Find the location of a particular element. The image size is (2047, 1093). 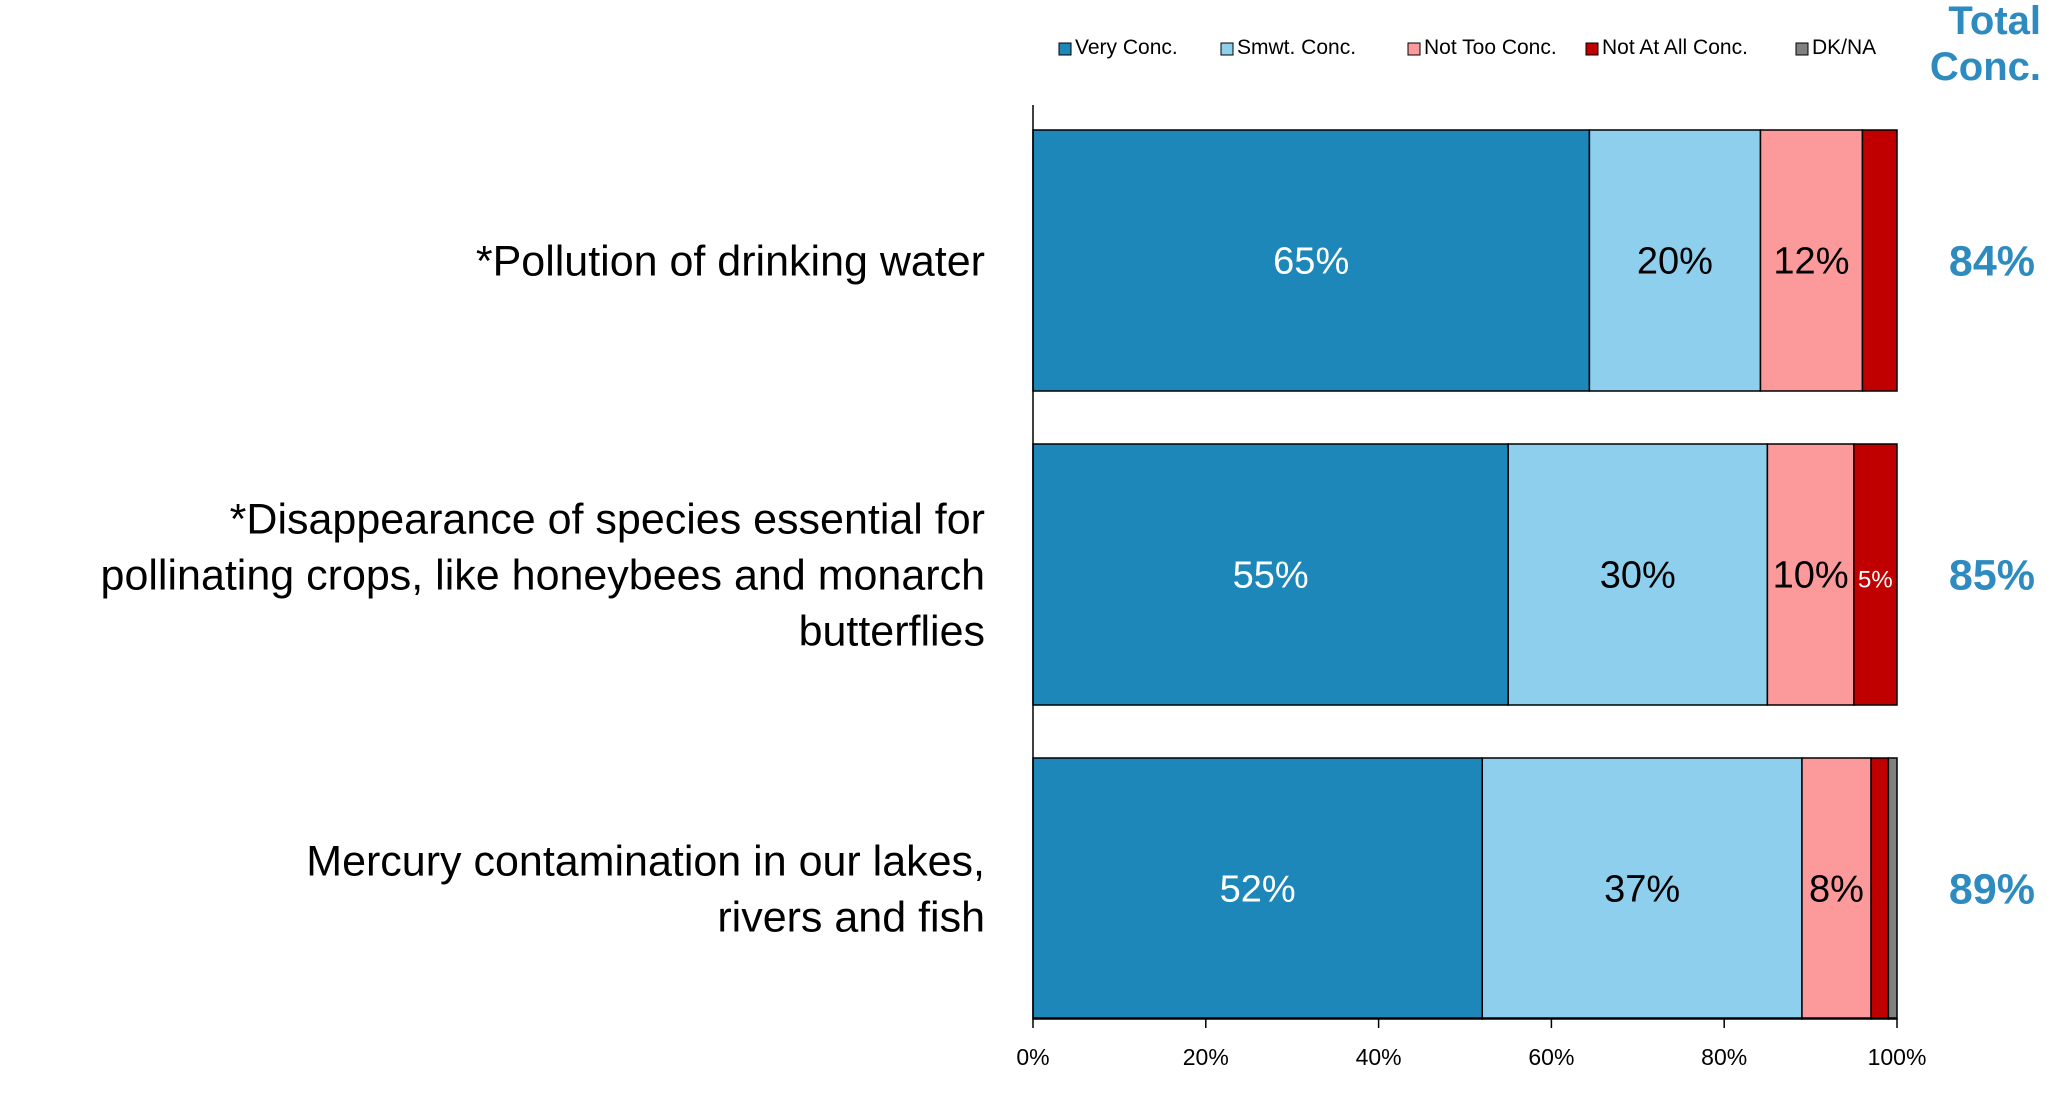

segment-label: 5% is located at coordinates (1875, 580).